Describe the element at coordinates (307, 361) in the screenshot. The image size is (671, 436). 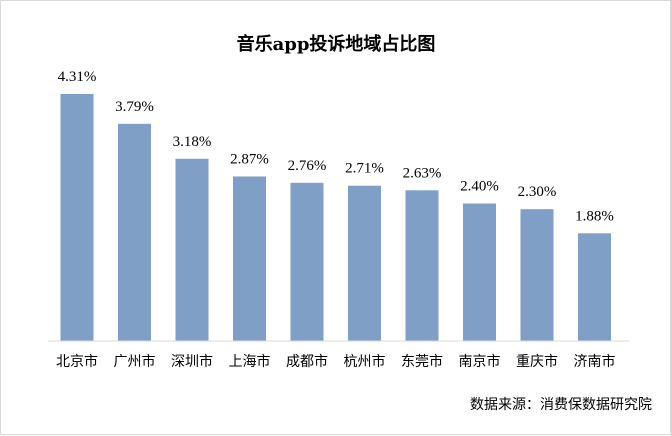
I see `category-label-5: 成都市` at that location.